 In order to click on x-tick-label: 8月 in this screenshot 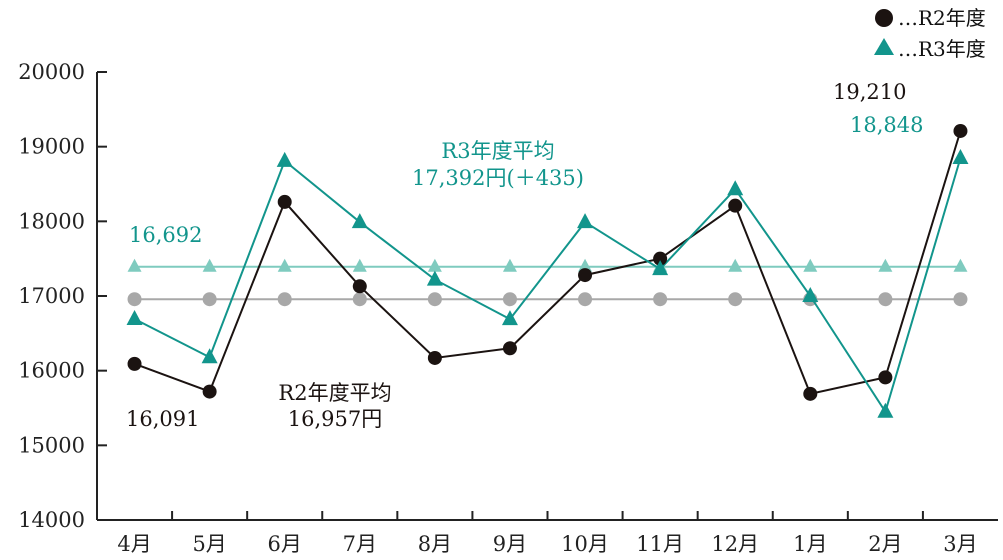, I will do `click(435, 544)`.